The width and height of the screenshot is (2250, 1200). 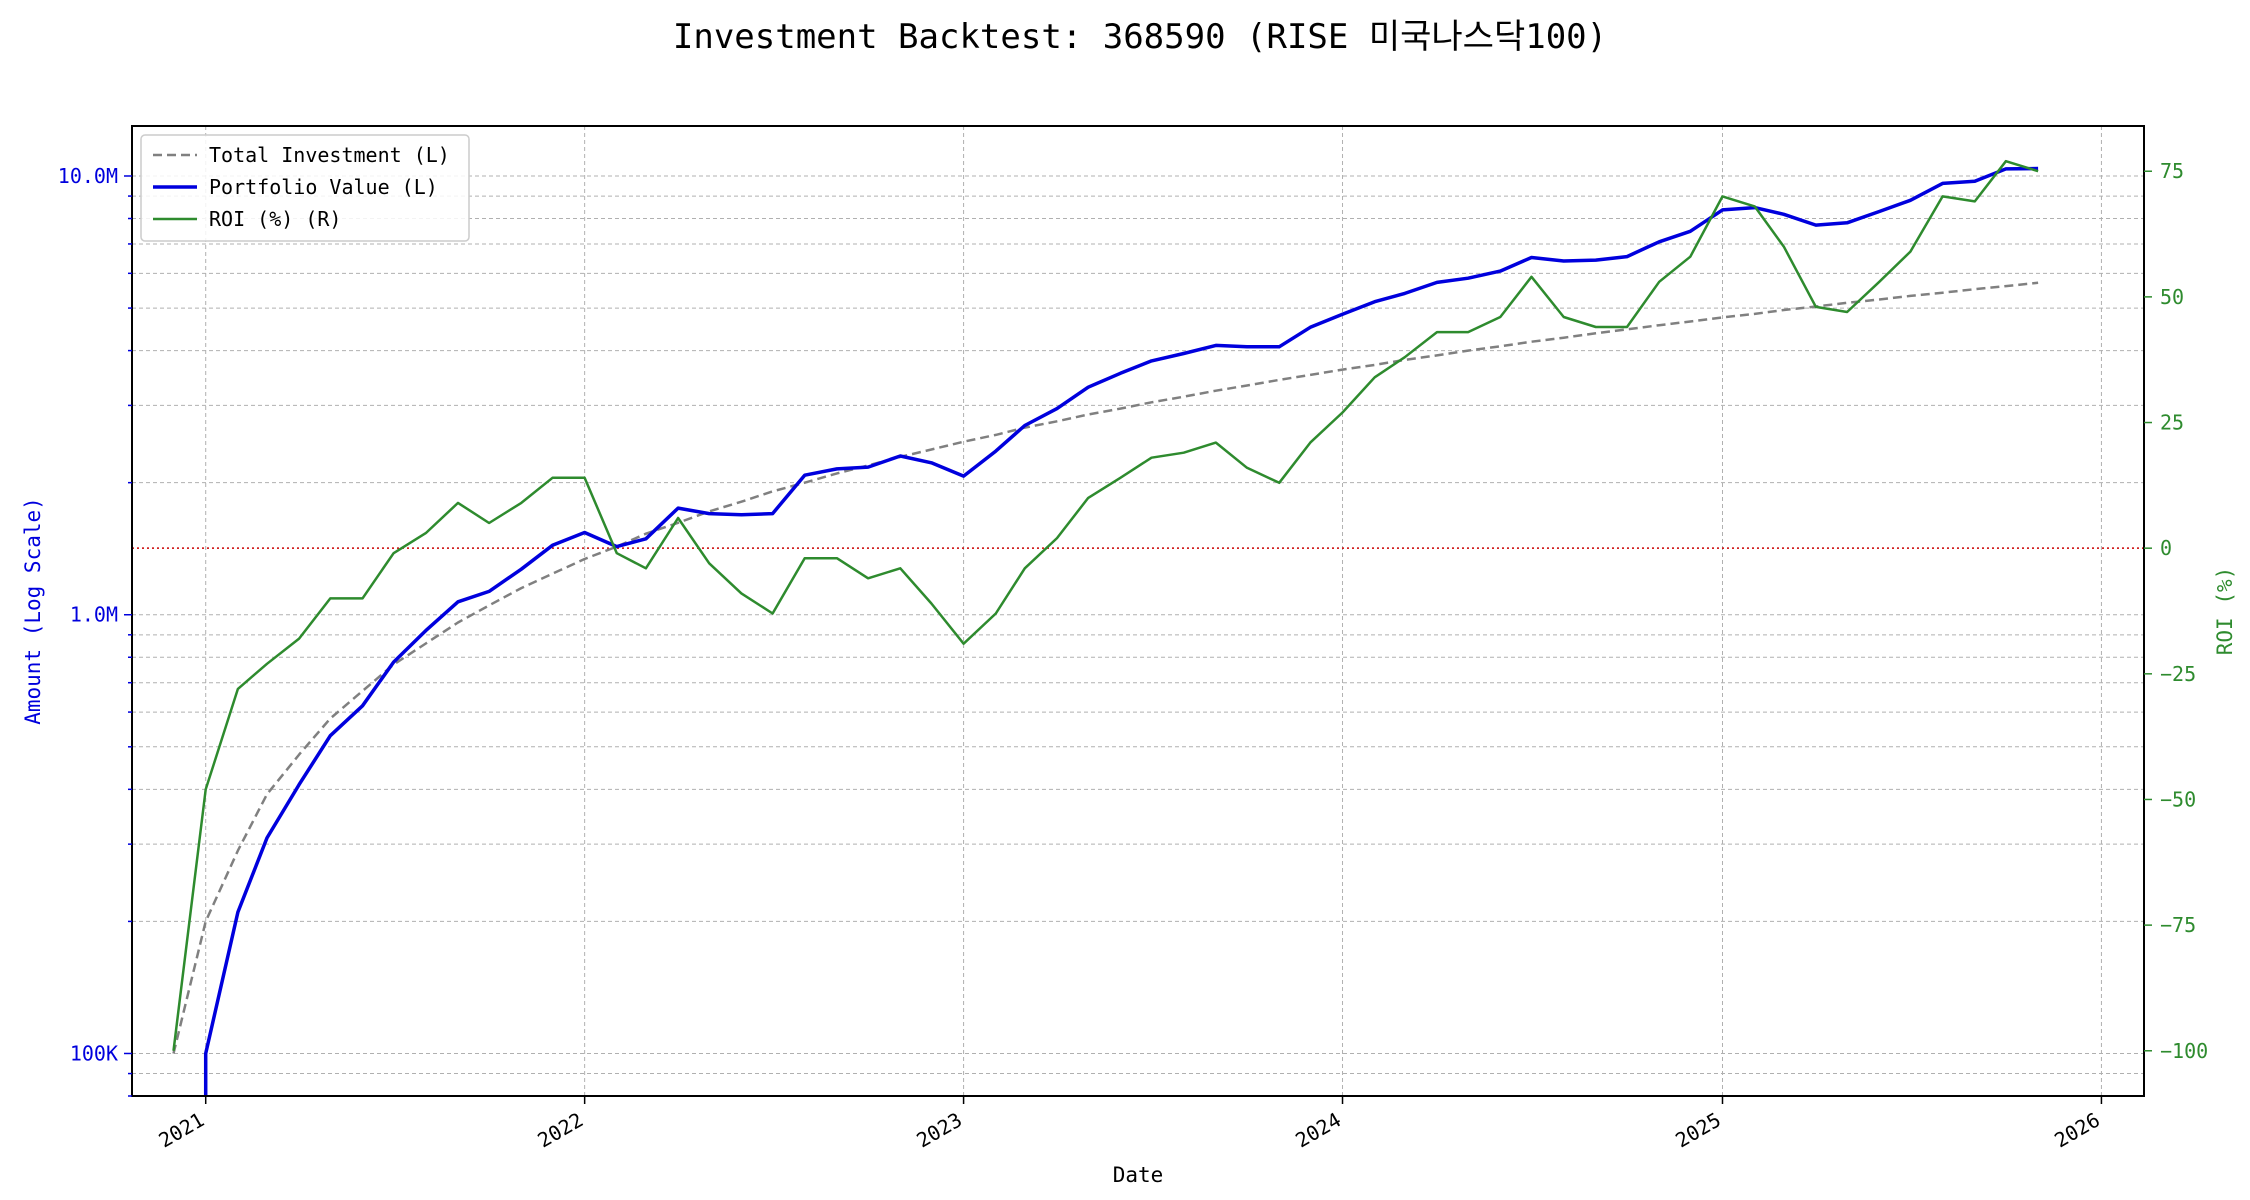 I want to click on y-left-tick-label: 1.0M, so click(x=94, y=615).